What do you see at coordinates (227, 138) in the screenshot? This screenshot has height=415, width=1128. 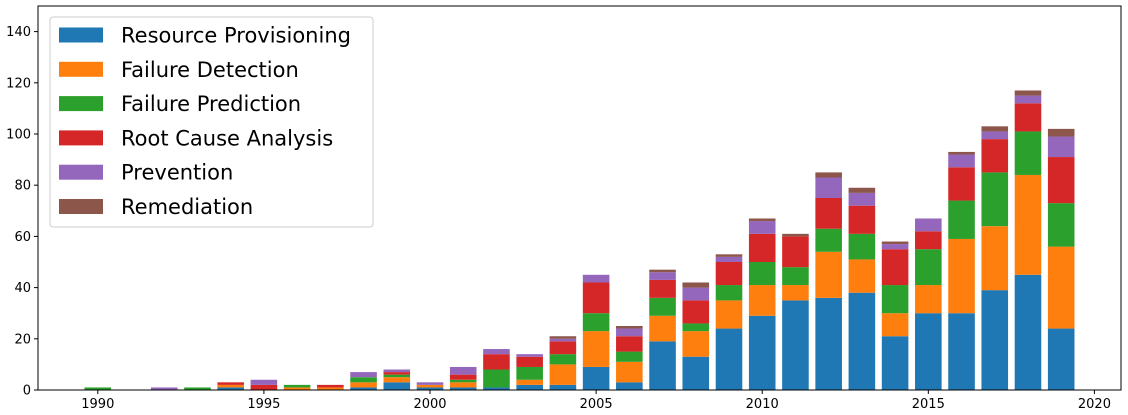 I see `legend-label-3: Root Cause Analysis` at bounding box center [227, 138].